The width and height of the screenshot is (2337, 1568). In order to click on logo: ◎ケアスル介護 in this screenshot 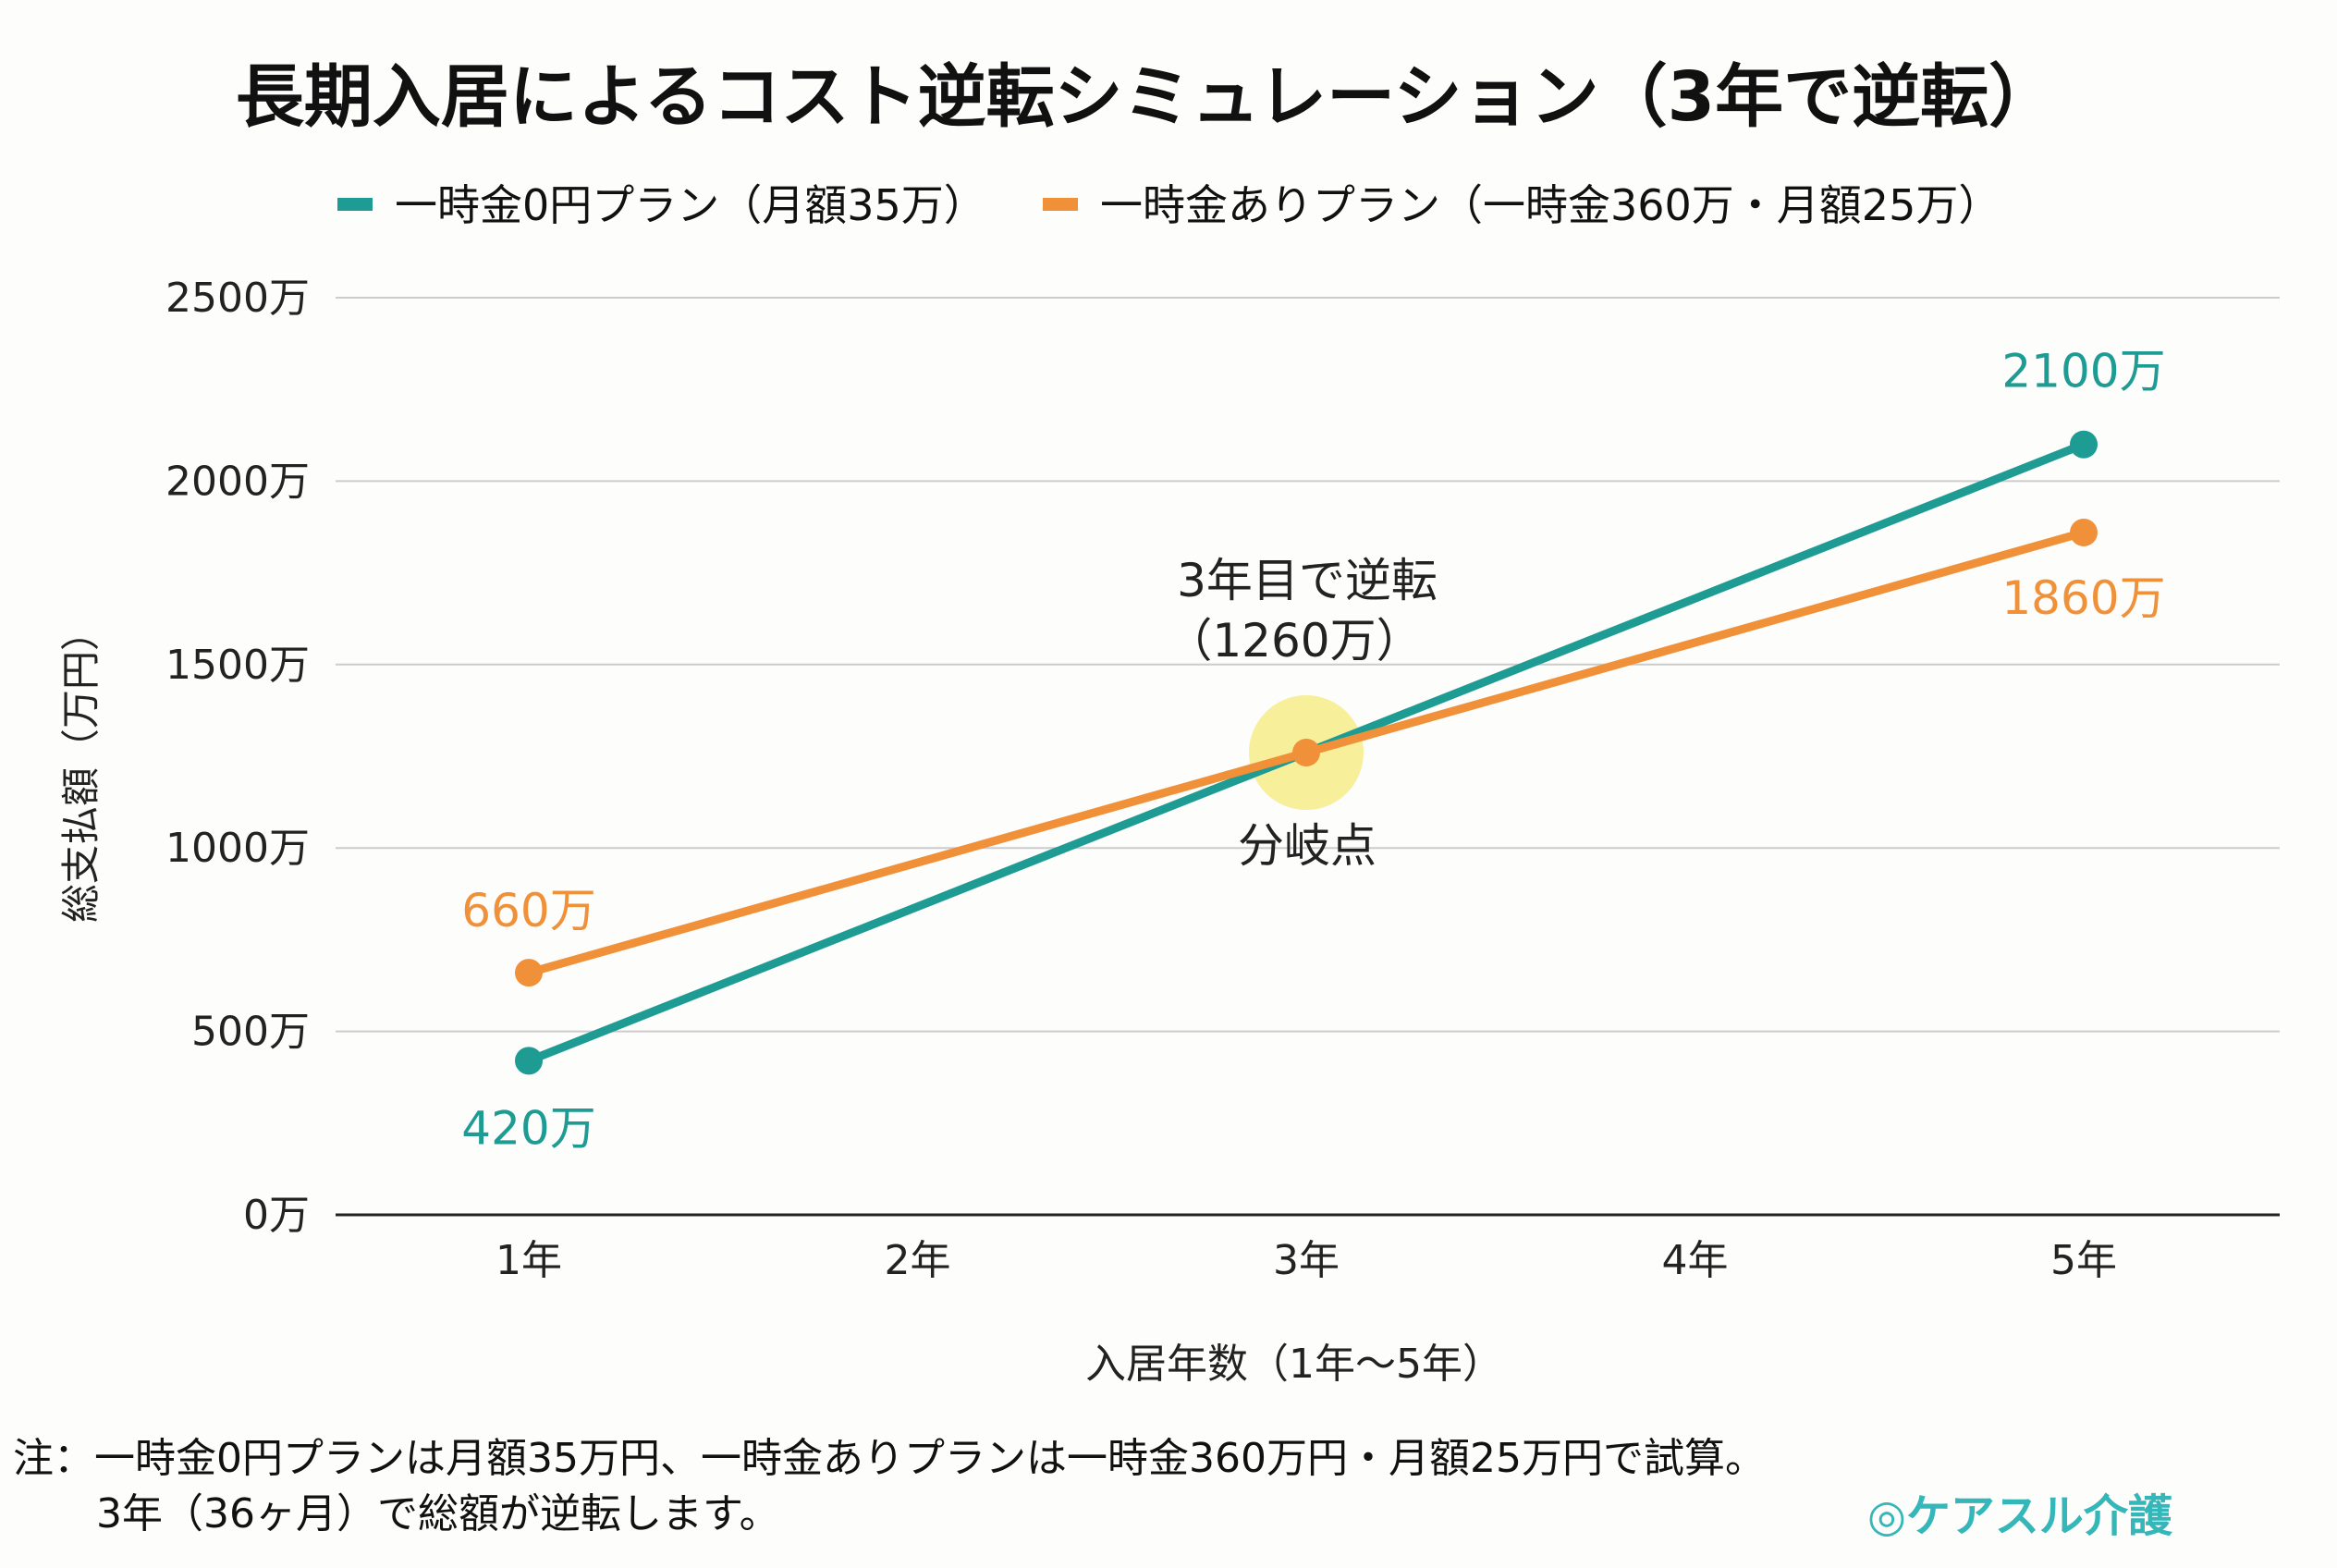, I will do `click(2019, 1512)`.